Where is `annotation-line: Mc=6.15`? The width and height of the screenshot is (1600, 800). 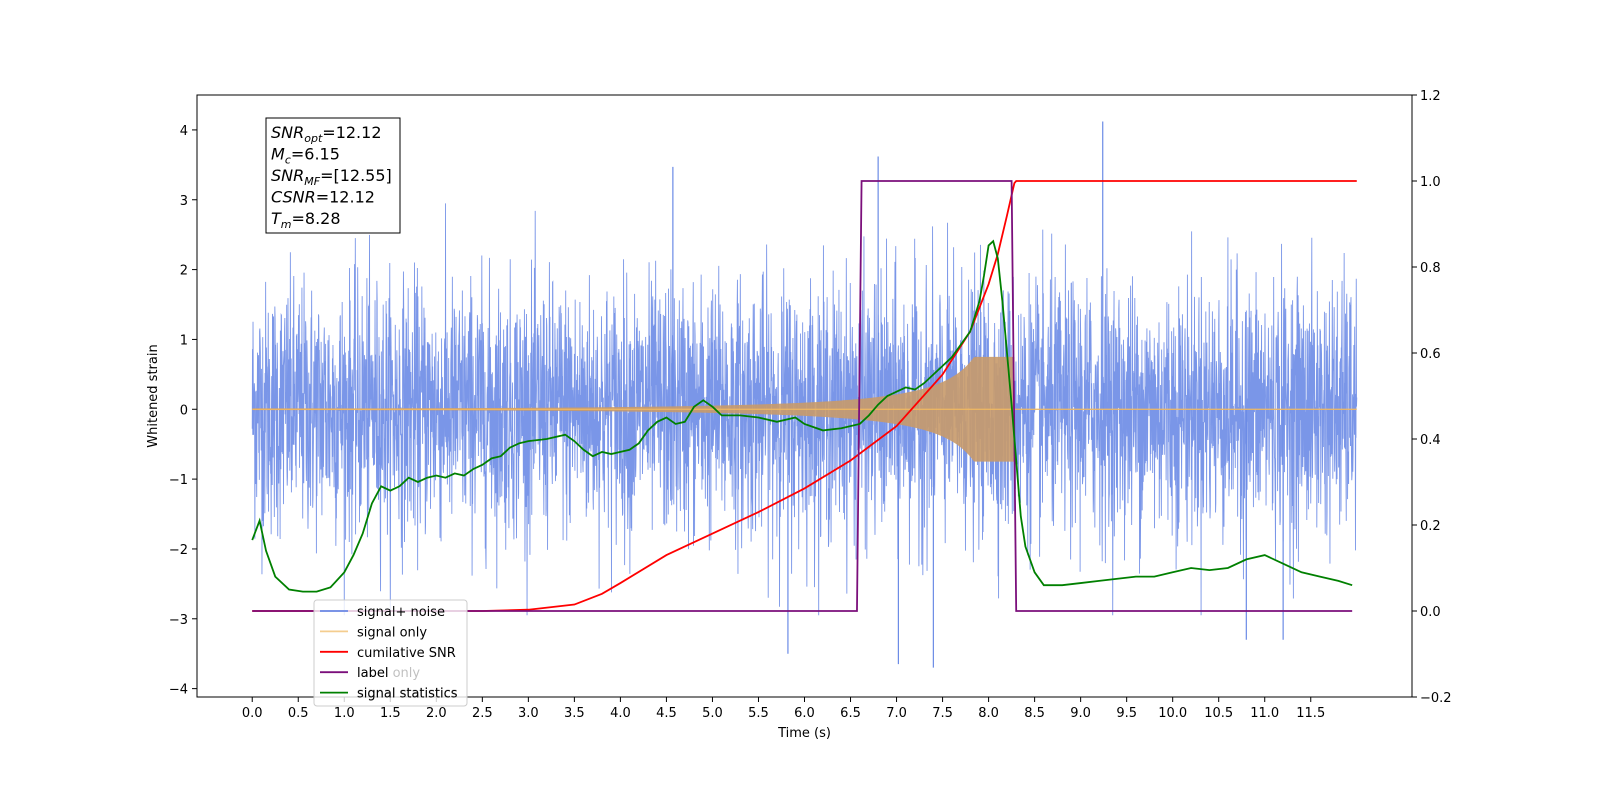
annotation-line: Mc=6.15 is located at coordinates (305, 156).